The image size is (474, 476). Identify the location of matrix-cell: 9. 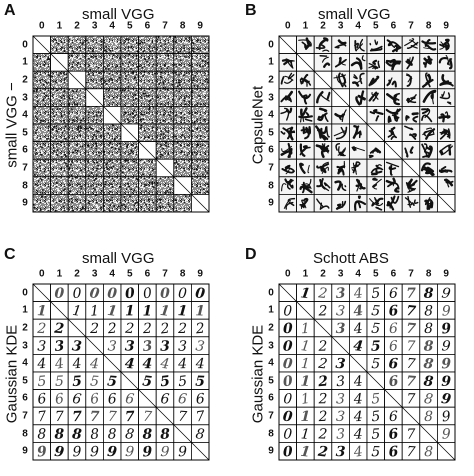
(94, 451).